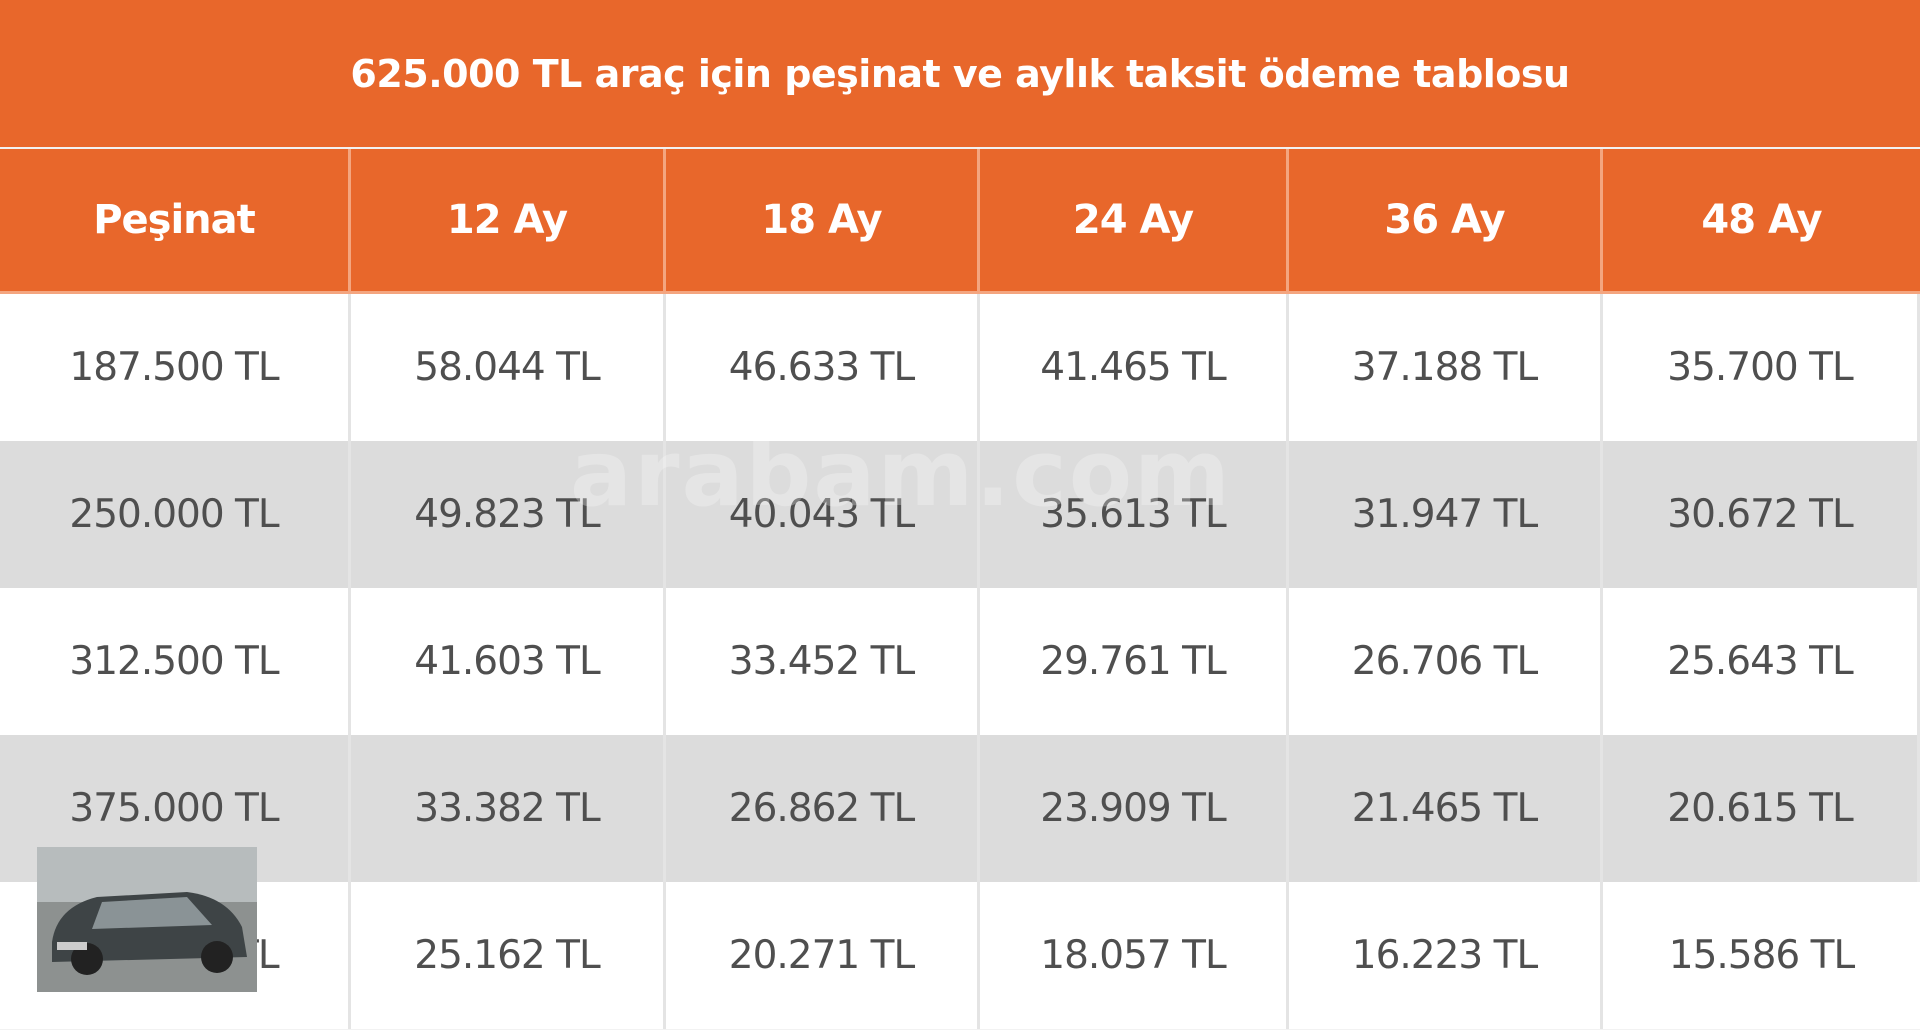 The image size is (1920, 1030). What do you see at coordinates (175, 367) in the screenshot?
I see `table-cell: 187.500 TL` at bounding box center [175, 367].